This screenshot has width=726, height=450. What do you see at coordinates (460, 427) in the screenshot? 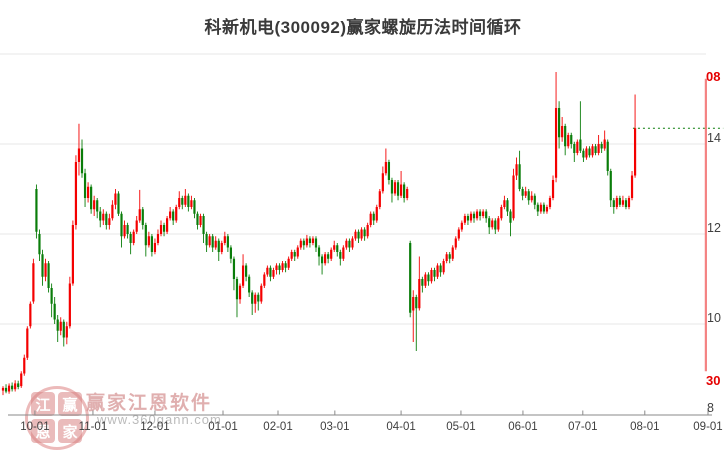
I see `x-tick-label: 05-01` at bounding box center [460, 427].